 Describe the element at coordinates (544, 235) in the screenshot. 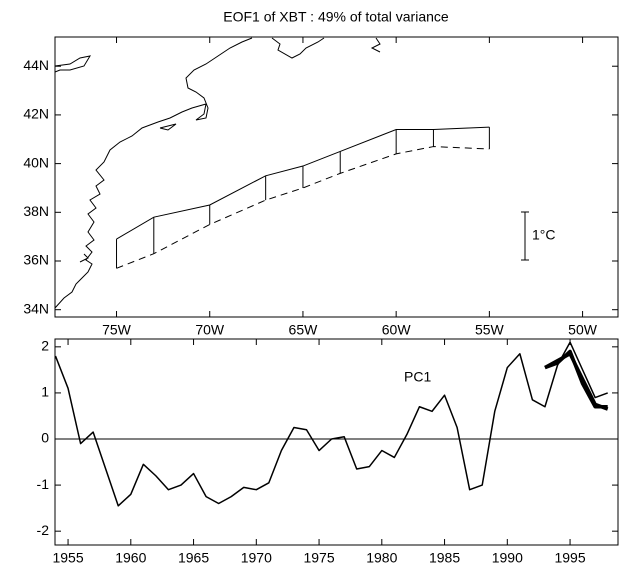

I see `scale-label: 1°C` at that location.